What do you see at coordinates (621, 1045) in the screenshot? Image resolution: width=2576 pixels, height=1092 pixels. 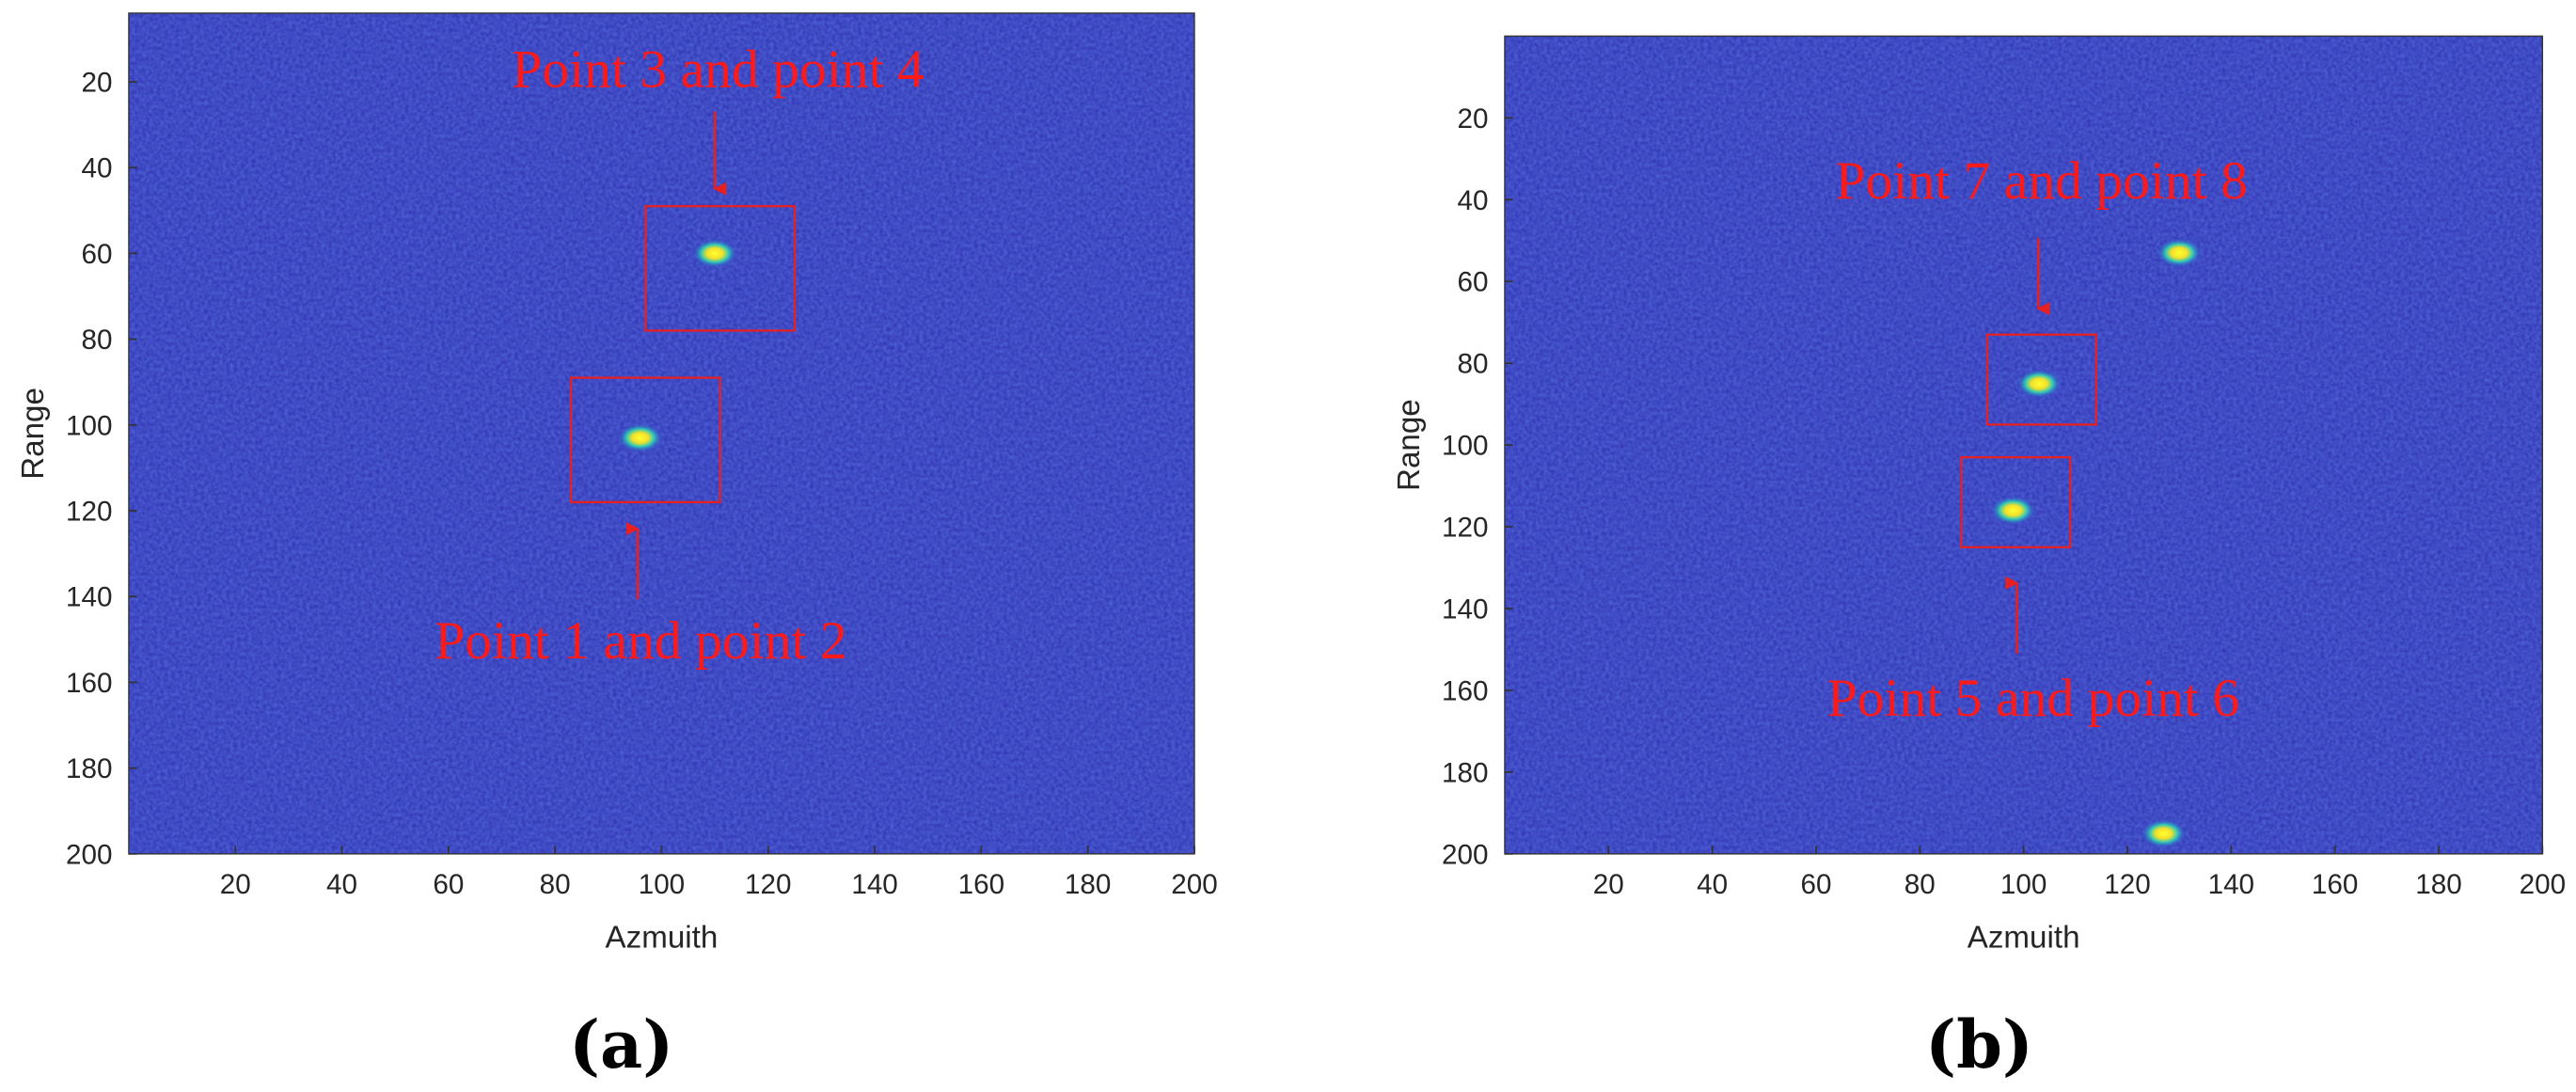 I see `panel-caption: (a)` at bounding box center [621, 1045].